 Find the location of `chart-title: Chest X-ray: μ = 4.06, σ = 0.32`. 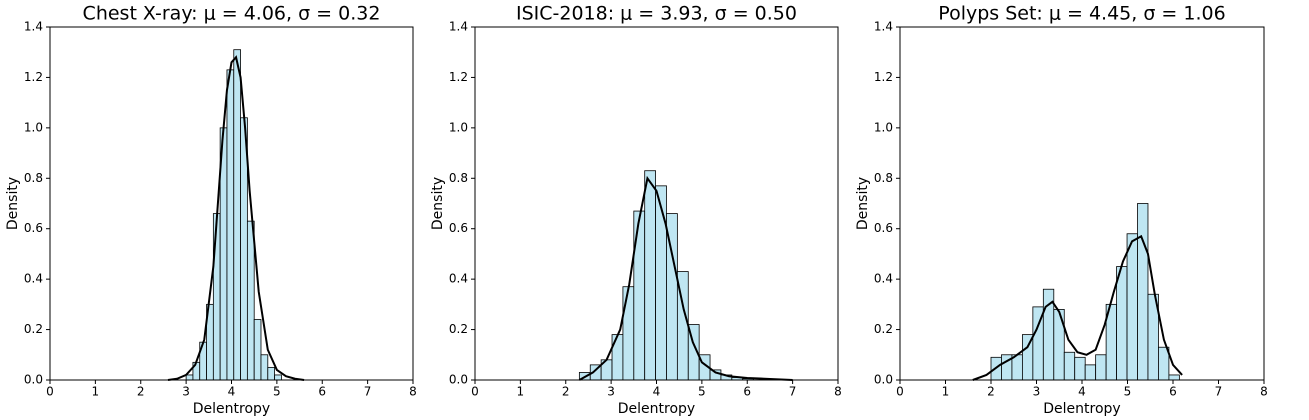

chart-title: Chest X-ray: μ = 4.06, σ = 0.32 is located at coordinates (232, 14).